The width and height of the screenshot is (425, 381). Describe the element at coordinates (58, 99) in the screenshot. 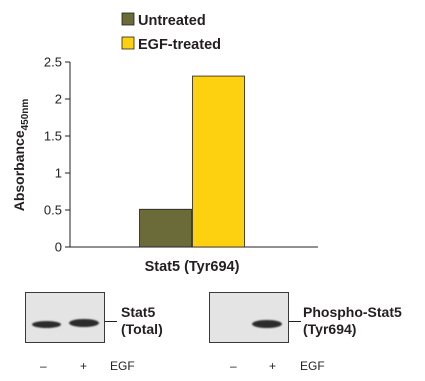

I see `y-tick-label: 2` at that location.